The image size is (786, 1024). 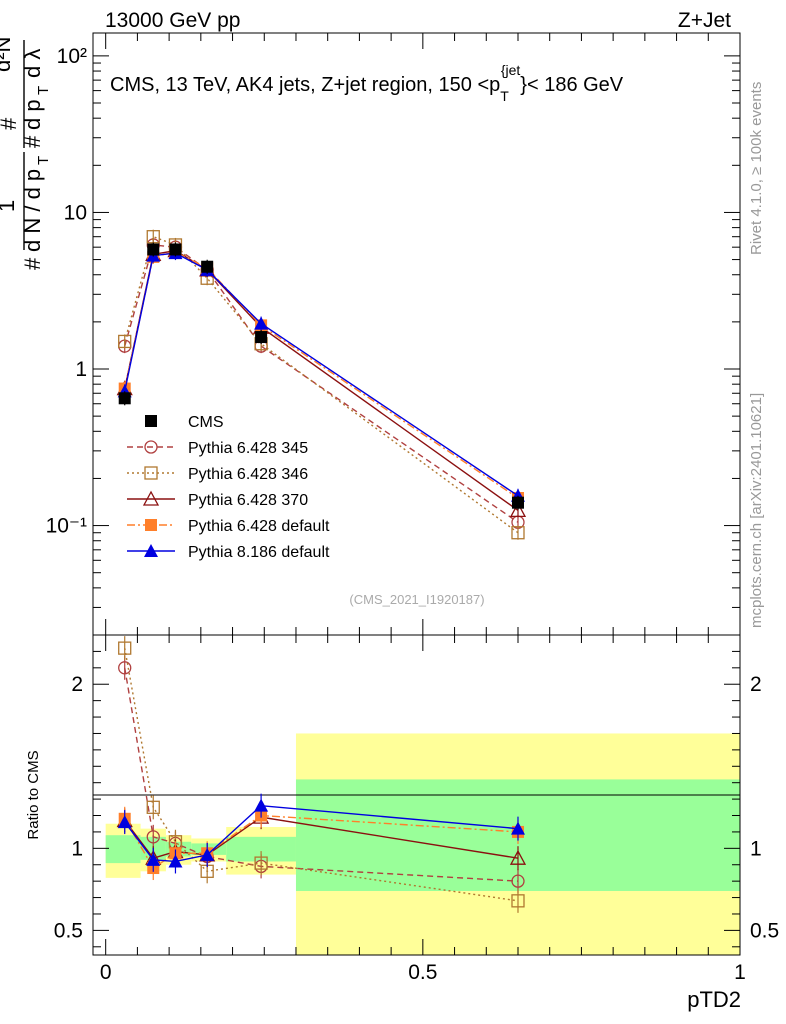 I want to click on point-pythia-8-186-default, so click(x=261, y=323).